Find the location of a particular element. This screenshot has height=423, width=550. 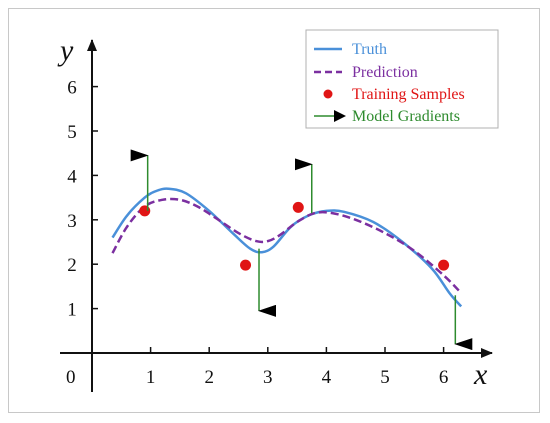

legend-gradients-label: Model Gradients is located at coordinates (406, 116).